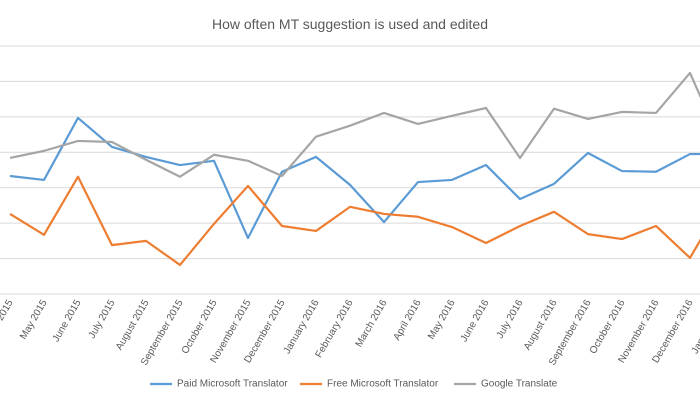  What do you see at coordinates (200, 327) in the screenshot?
I see `x-tick-label: October 2015` at bounding box center [200, 327].